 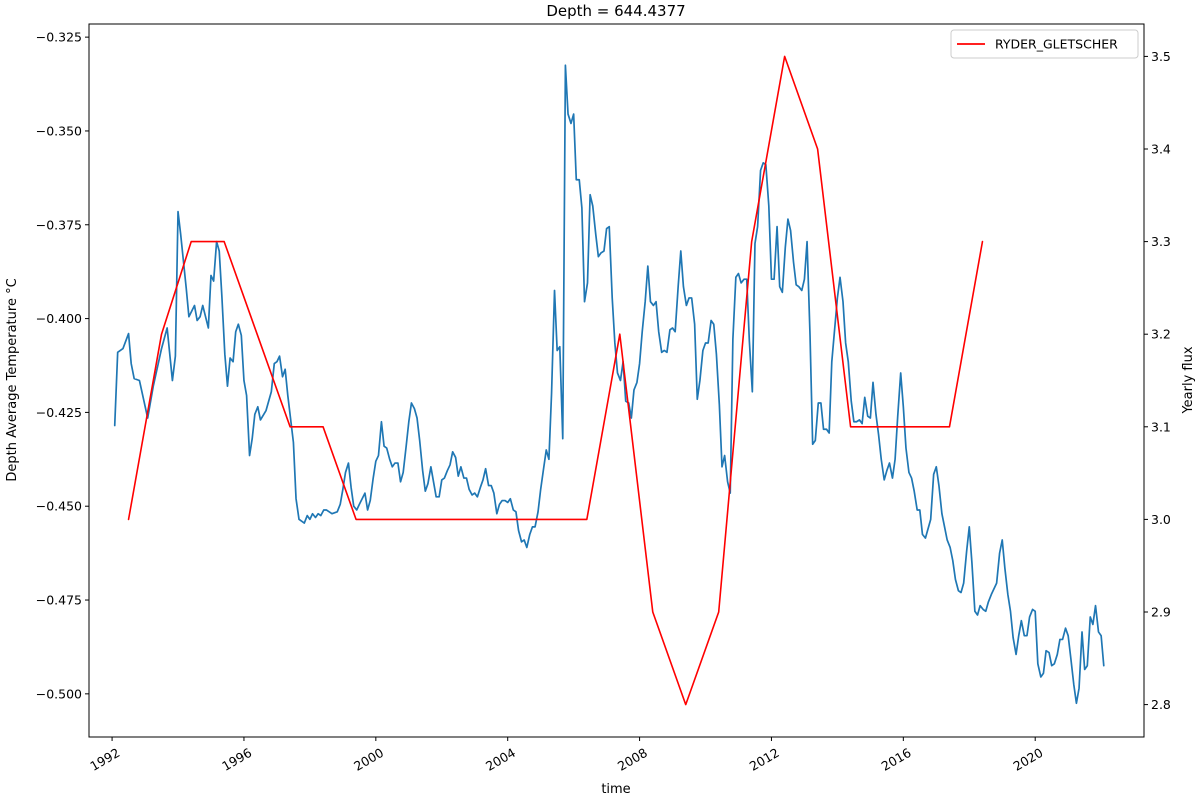 What do you see at coordinates (59, 412) in the screenshot?
I see `y-left-tick-label: −0.425` at bounding box center [59, 412].